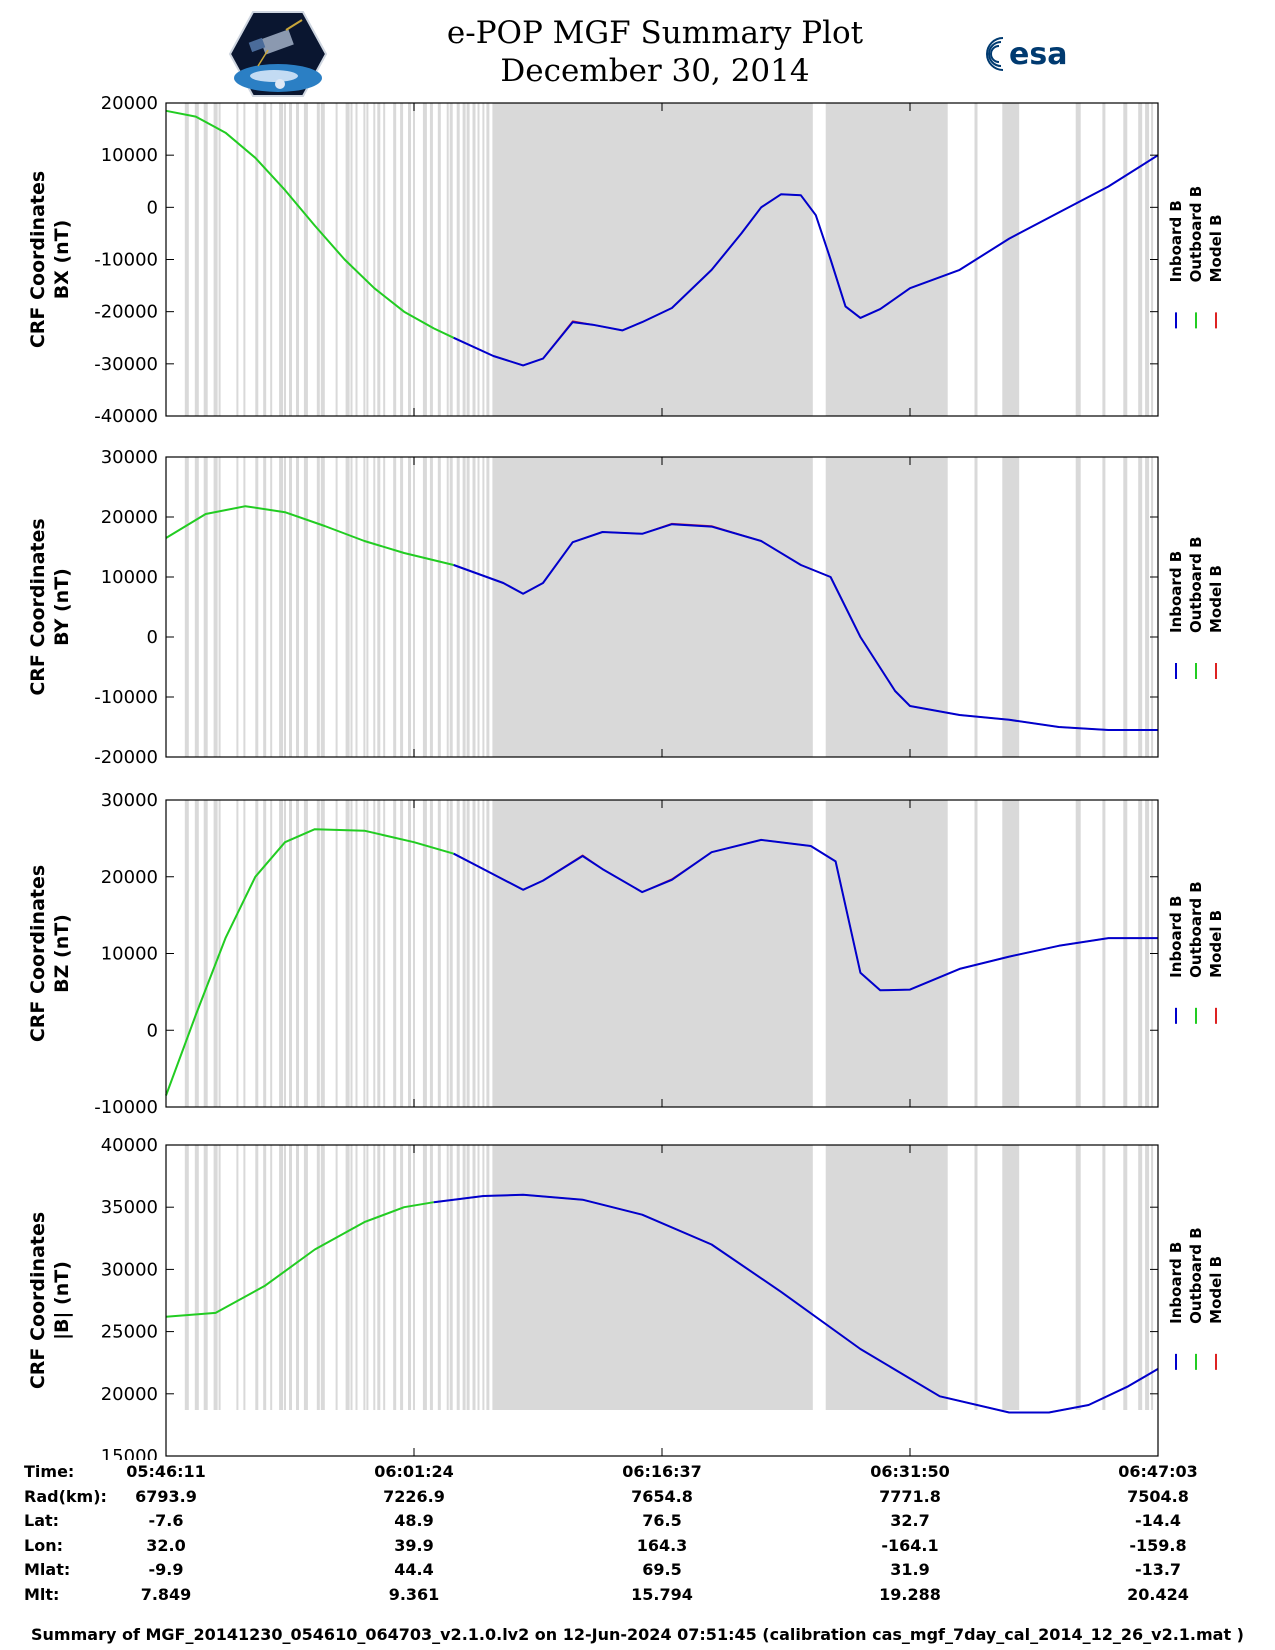  Describe the element at coordinates (129, 1269) in the screenshot. I see `y-tick-label: 30000` at that location.